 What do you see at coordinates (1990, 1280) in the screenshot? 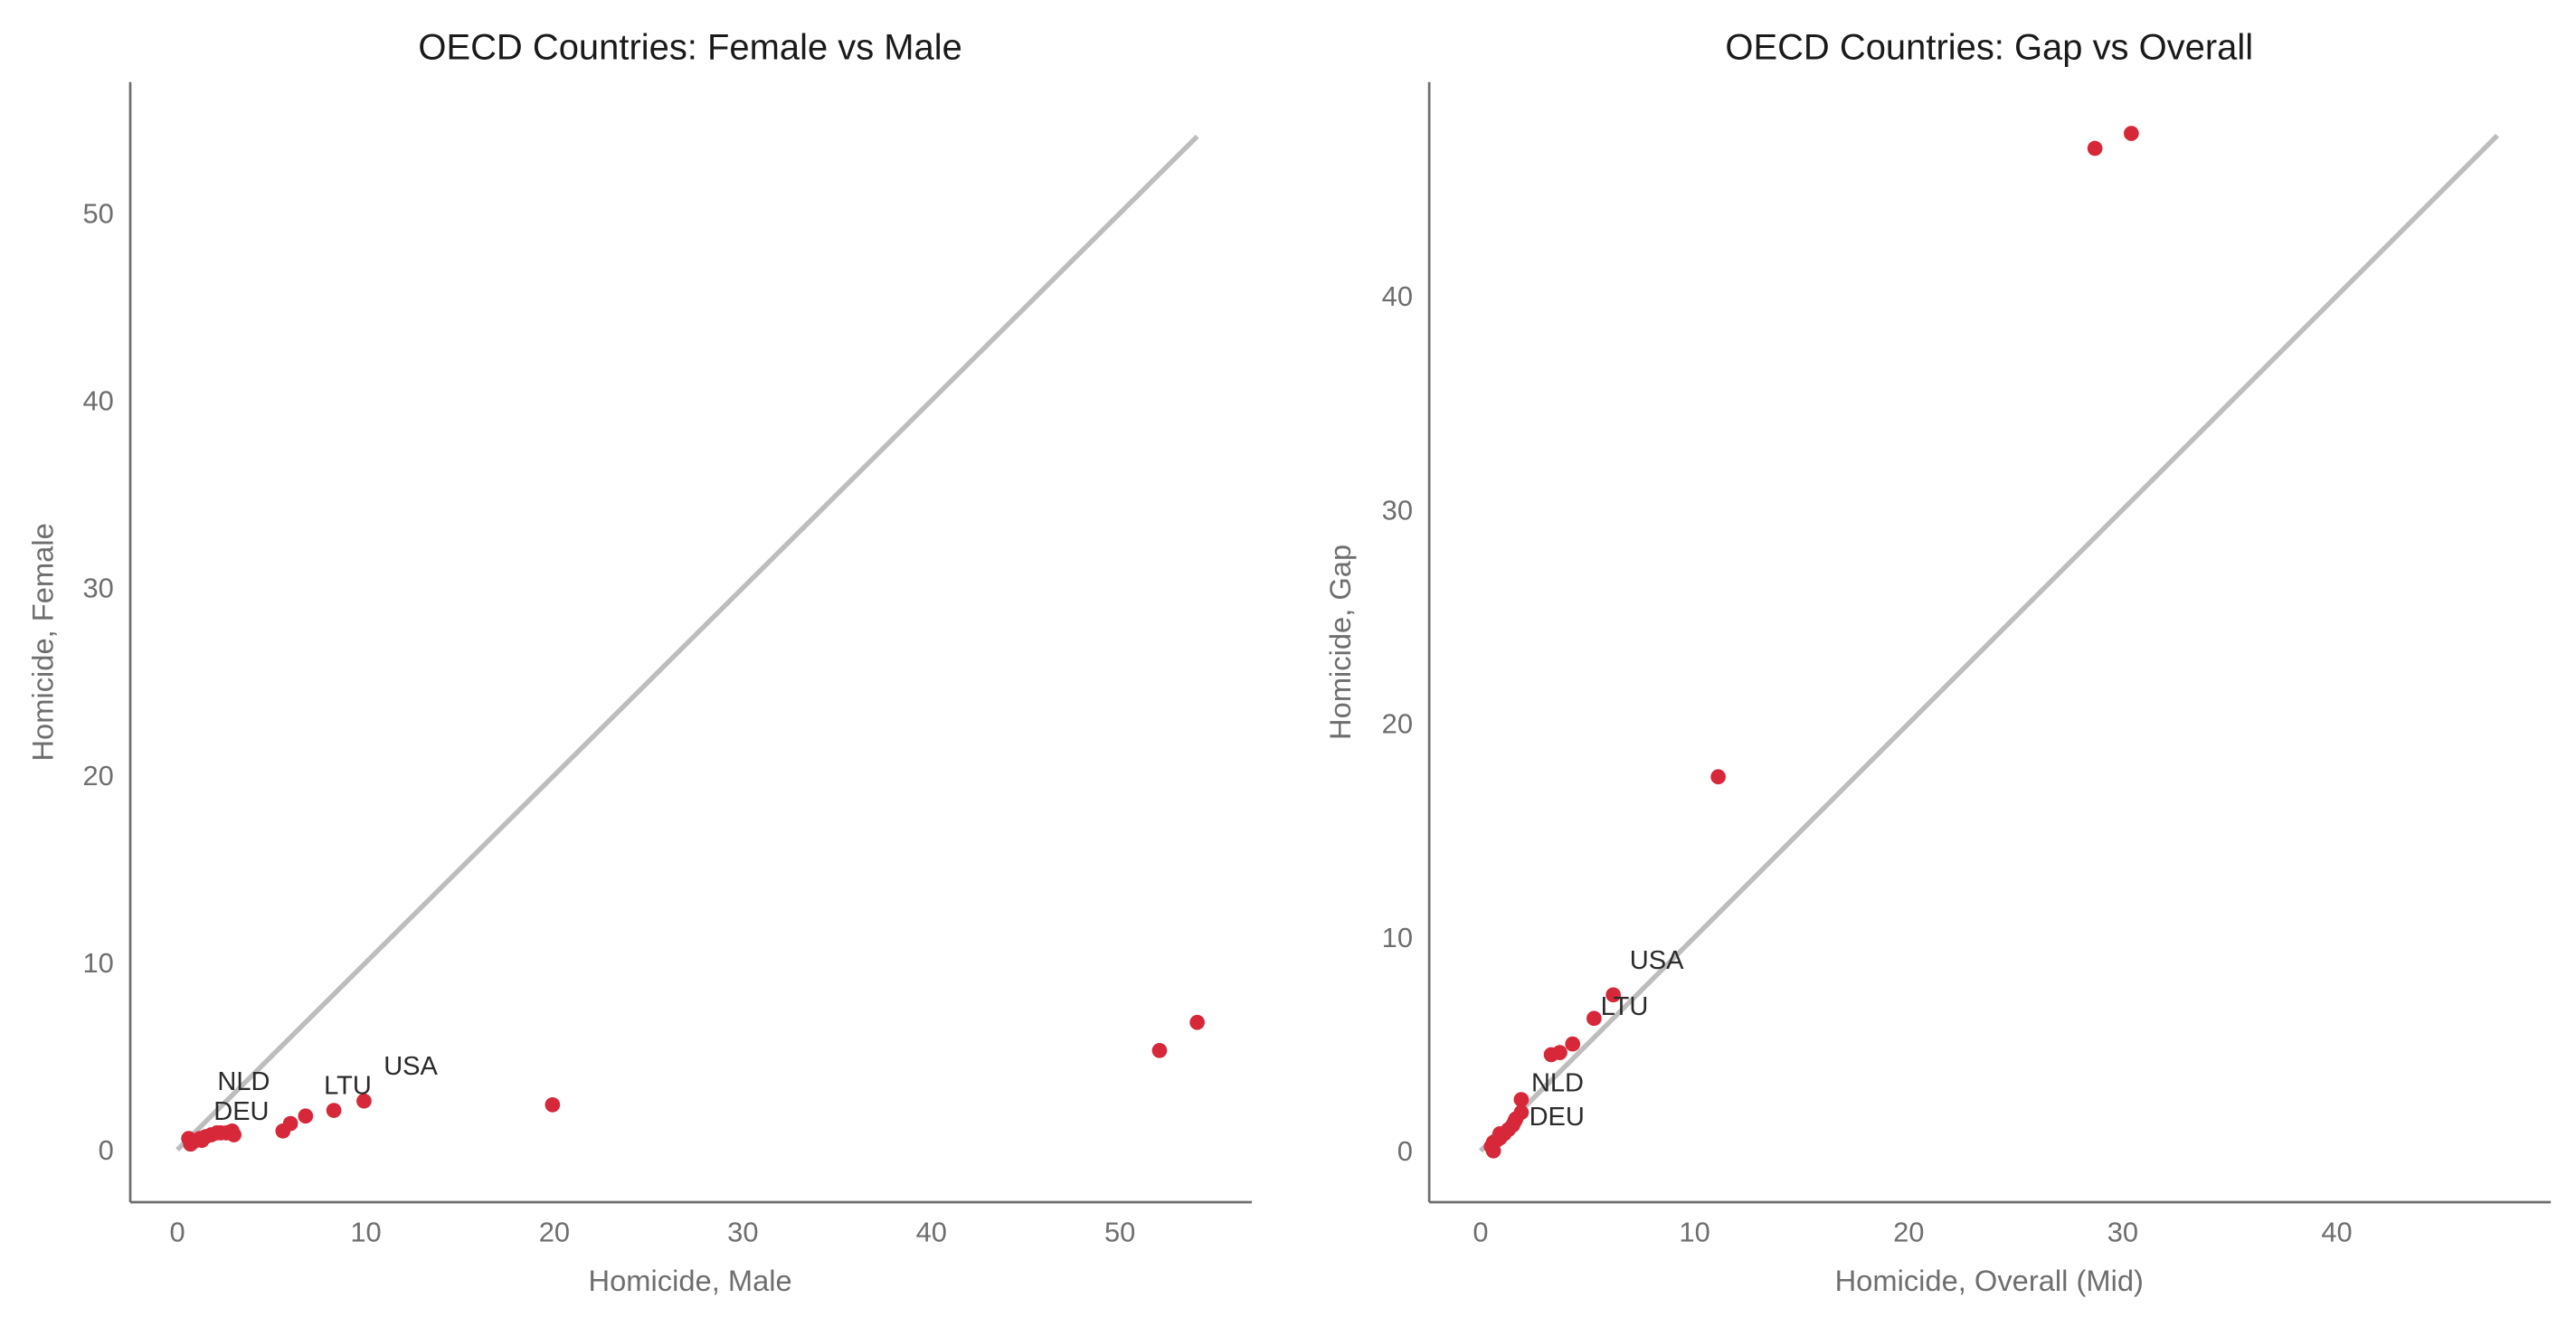
I see `x-axis-label: Homicide, Overall (Mid)` at bounding box center [1990, 1280].